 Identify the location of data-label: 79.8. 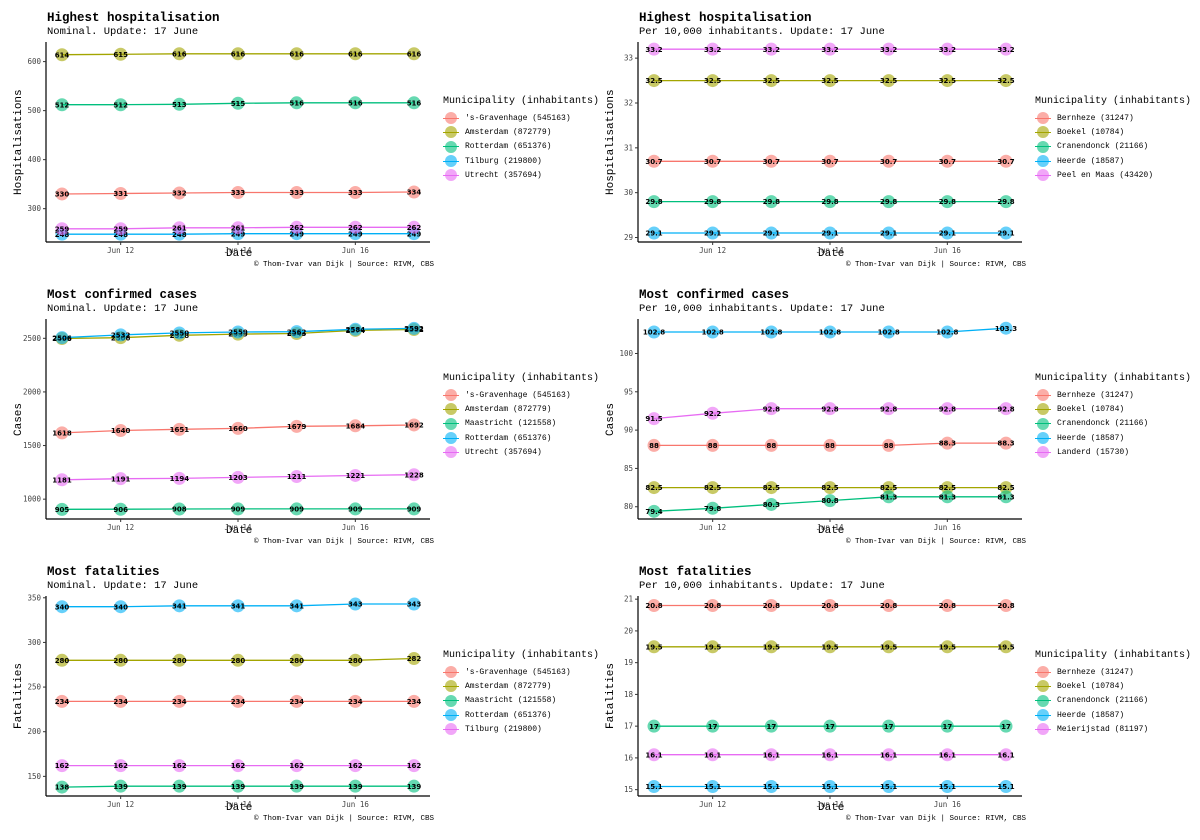
(712, 509).